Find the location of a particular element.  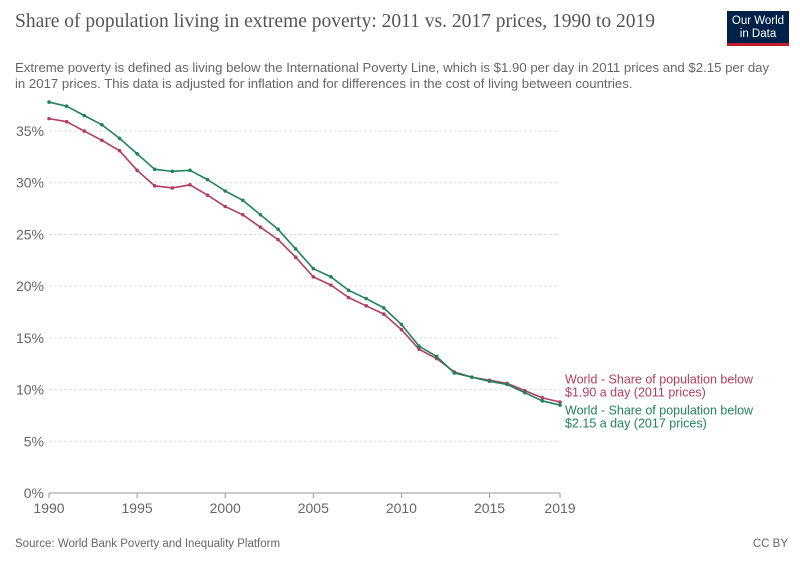

series-label-line: $2.15 a day (2017 prices) is located at coordinates (636, 424).